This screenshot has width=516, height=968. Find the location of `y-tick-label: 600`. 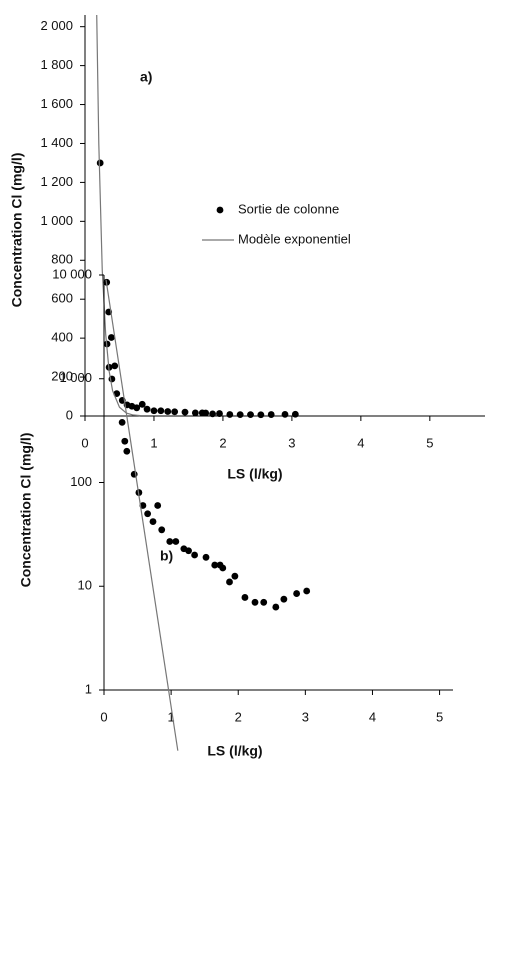

y-tick-label: 600 is located at coordinates (62, 298).